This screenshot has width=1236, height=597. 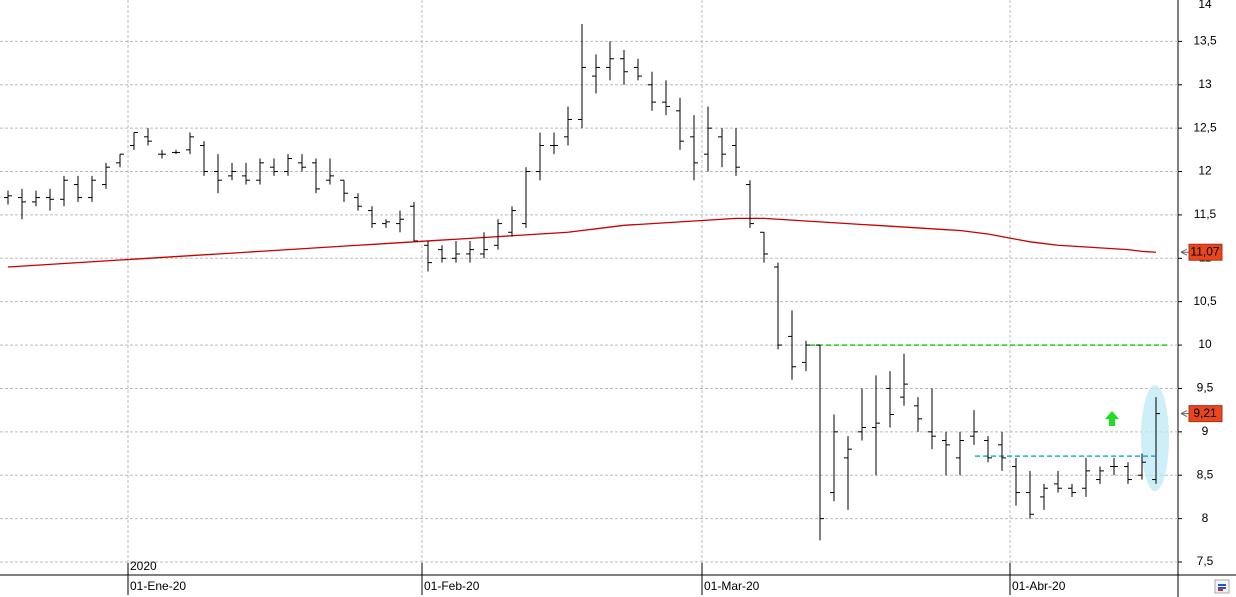 I want to click on y-tick-label: 12,5, so click(x=1205, y=127).